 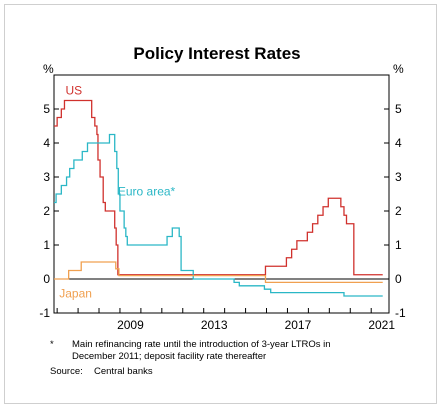 What do you see at coordinates (218, 272) in the screenshot?
I see `series-line-japan` at bounding box center [218, 272].